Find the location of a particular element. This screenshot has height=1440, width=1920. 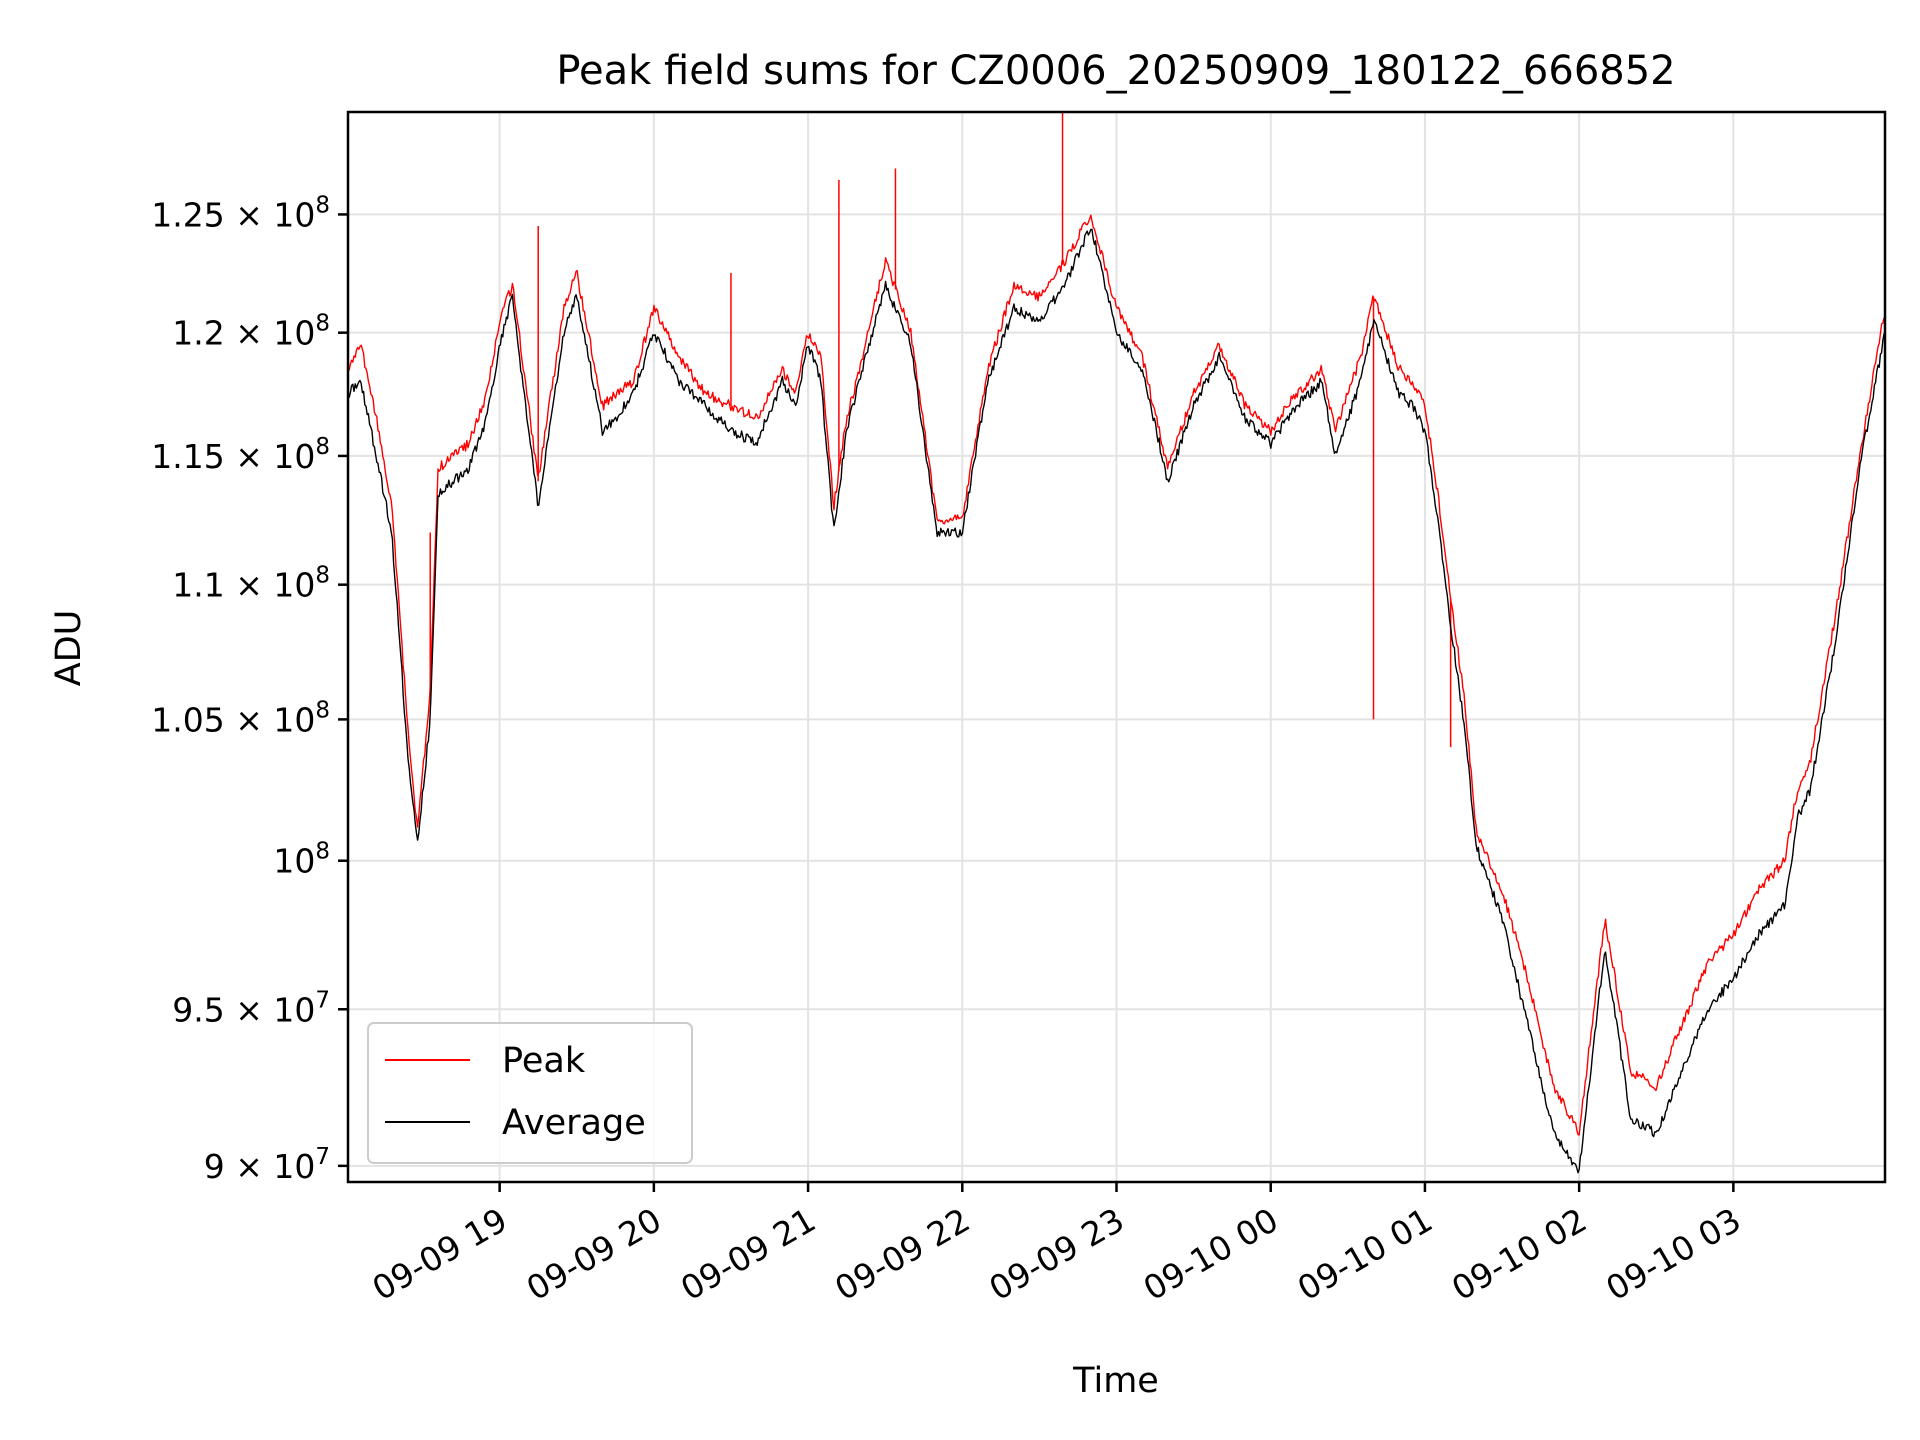

legend: Peak Average is located at coordinates (530, 1093).